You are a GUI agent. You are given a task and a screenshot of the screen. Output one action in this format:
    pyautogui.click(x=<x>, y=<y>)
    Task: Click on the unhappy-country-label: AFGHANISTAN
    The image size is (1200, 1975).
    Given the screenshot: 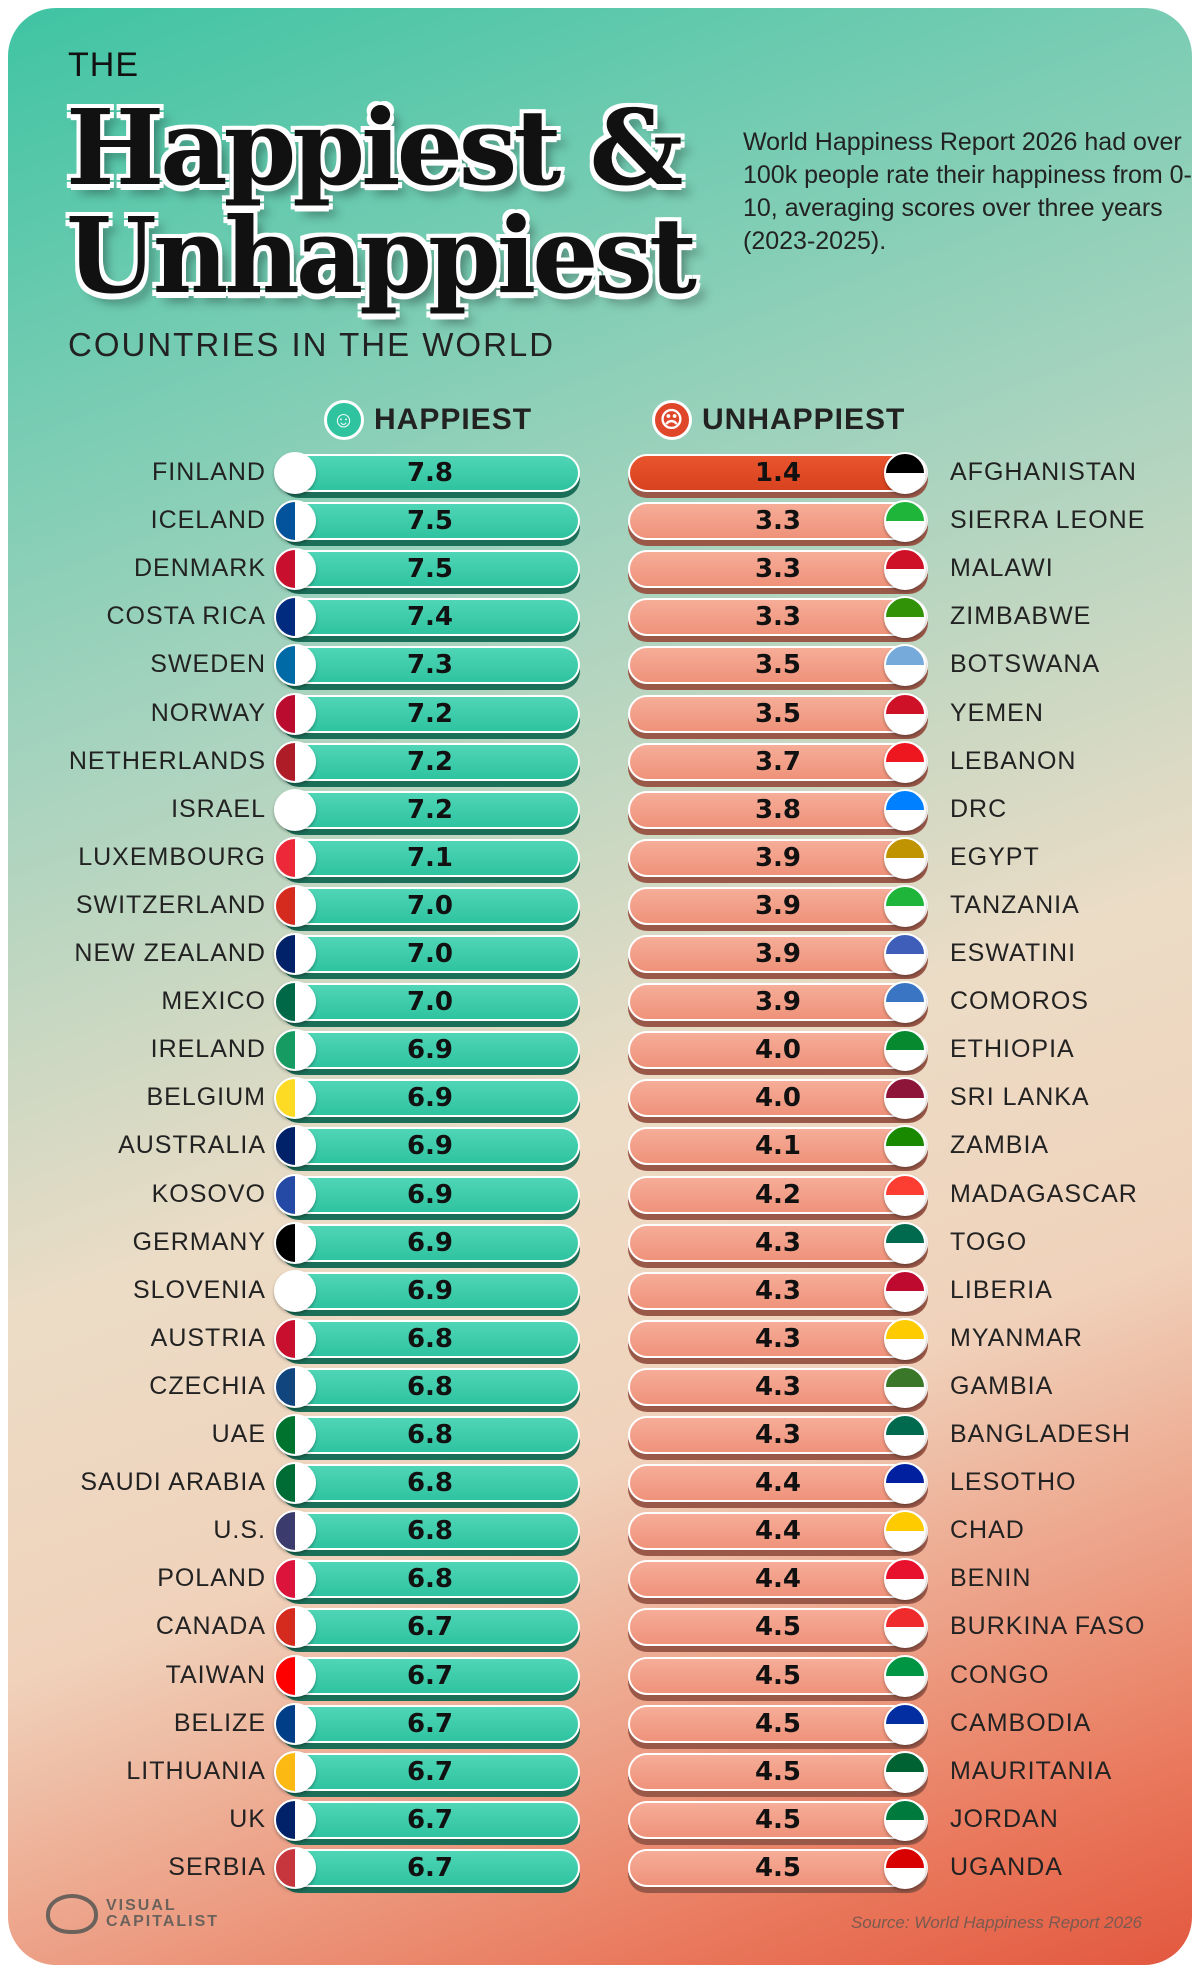 What is the action you would take?
    pyautogui.click(x=1043, y=472)
    